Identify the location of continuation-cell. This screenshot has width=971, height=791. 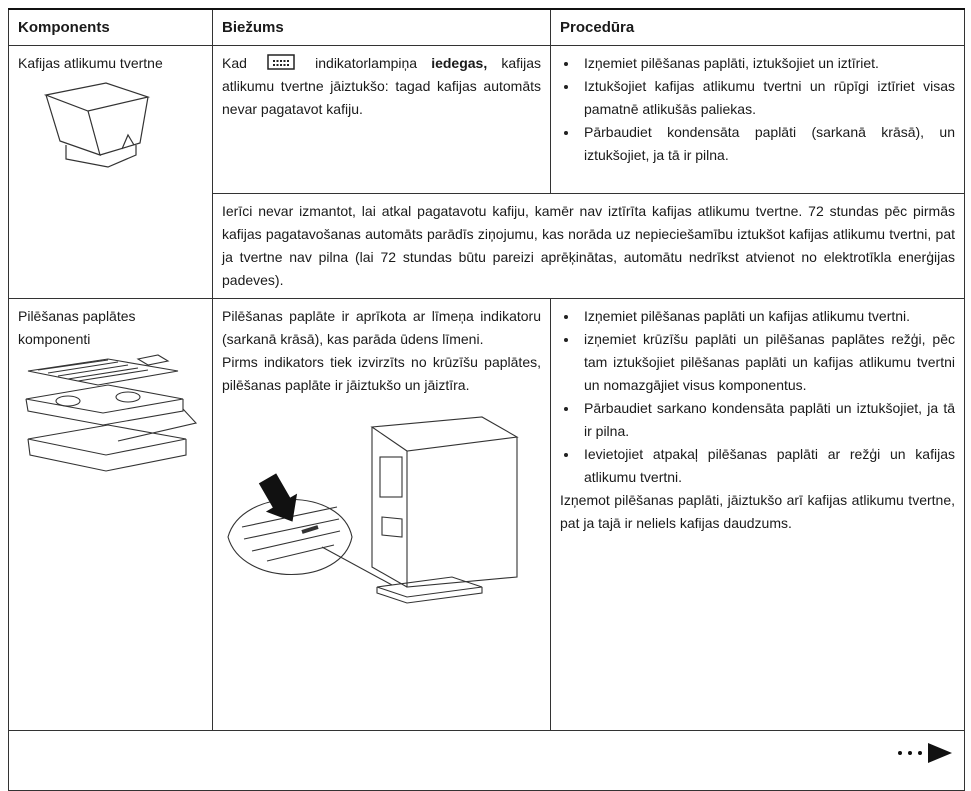
(486, 760).